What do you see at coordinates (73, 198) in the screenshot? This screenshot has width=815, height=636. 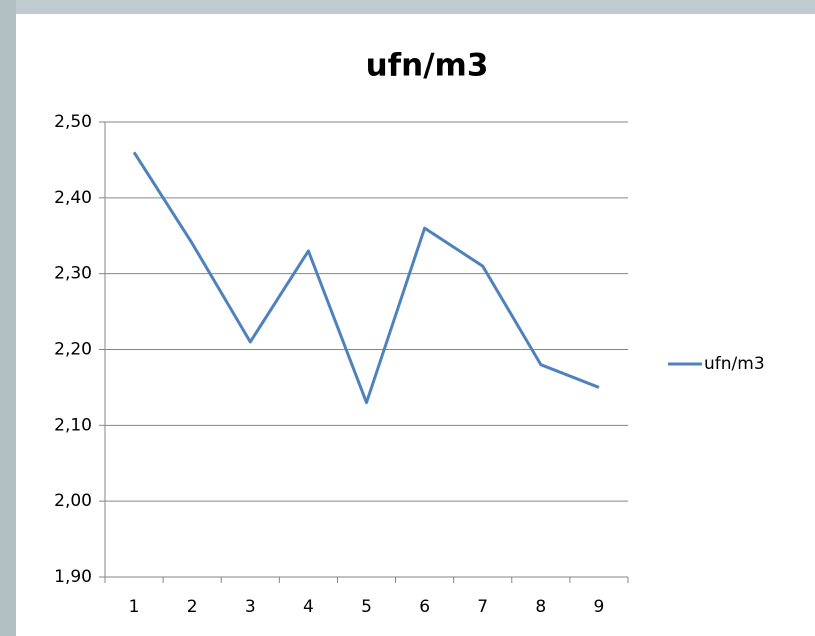 I see `y-tick-label: 2,40` at bounding box center [73, 198].